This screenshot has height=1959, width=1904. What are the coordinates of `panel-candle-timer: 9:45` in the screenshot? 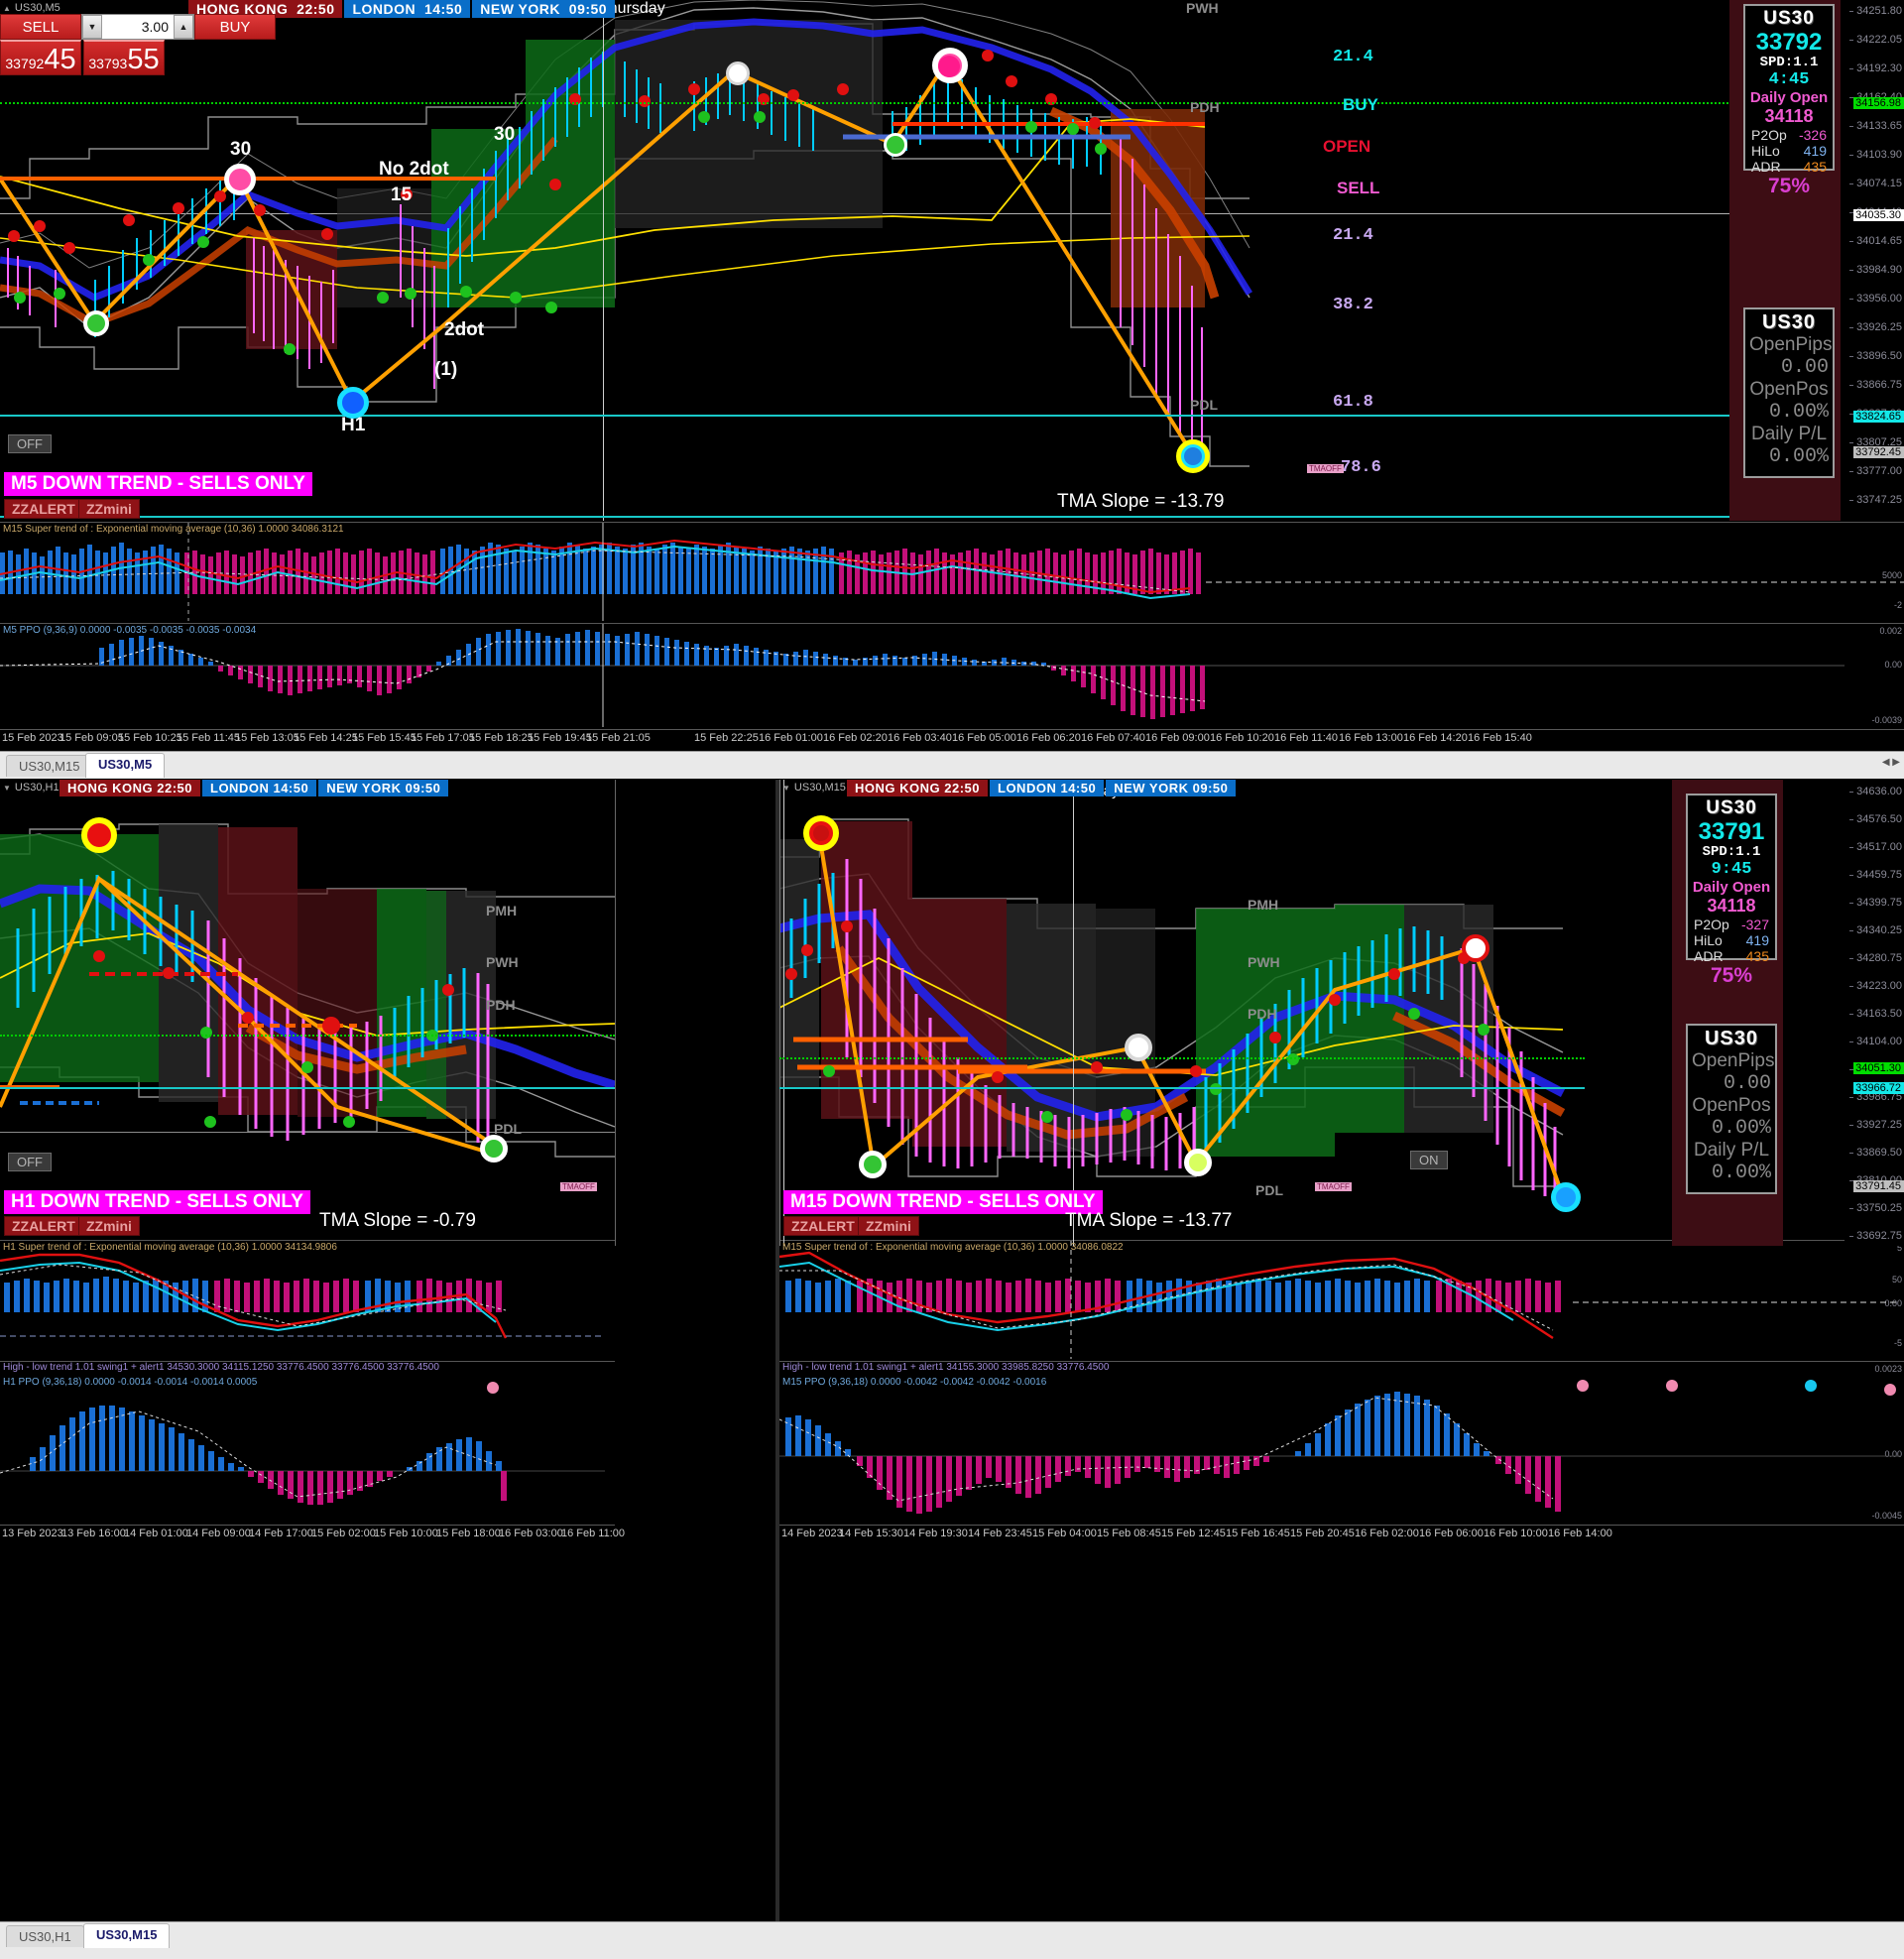 It's located at (1731, 869).